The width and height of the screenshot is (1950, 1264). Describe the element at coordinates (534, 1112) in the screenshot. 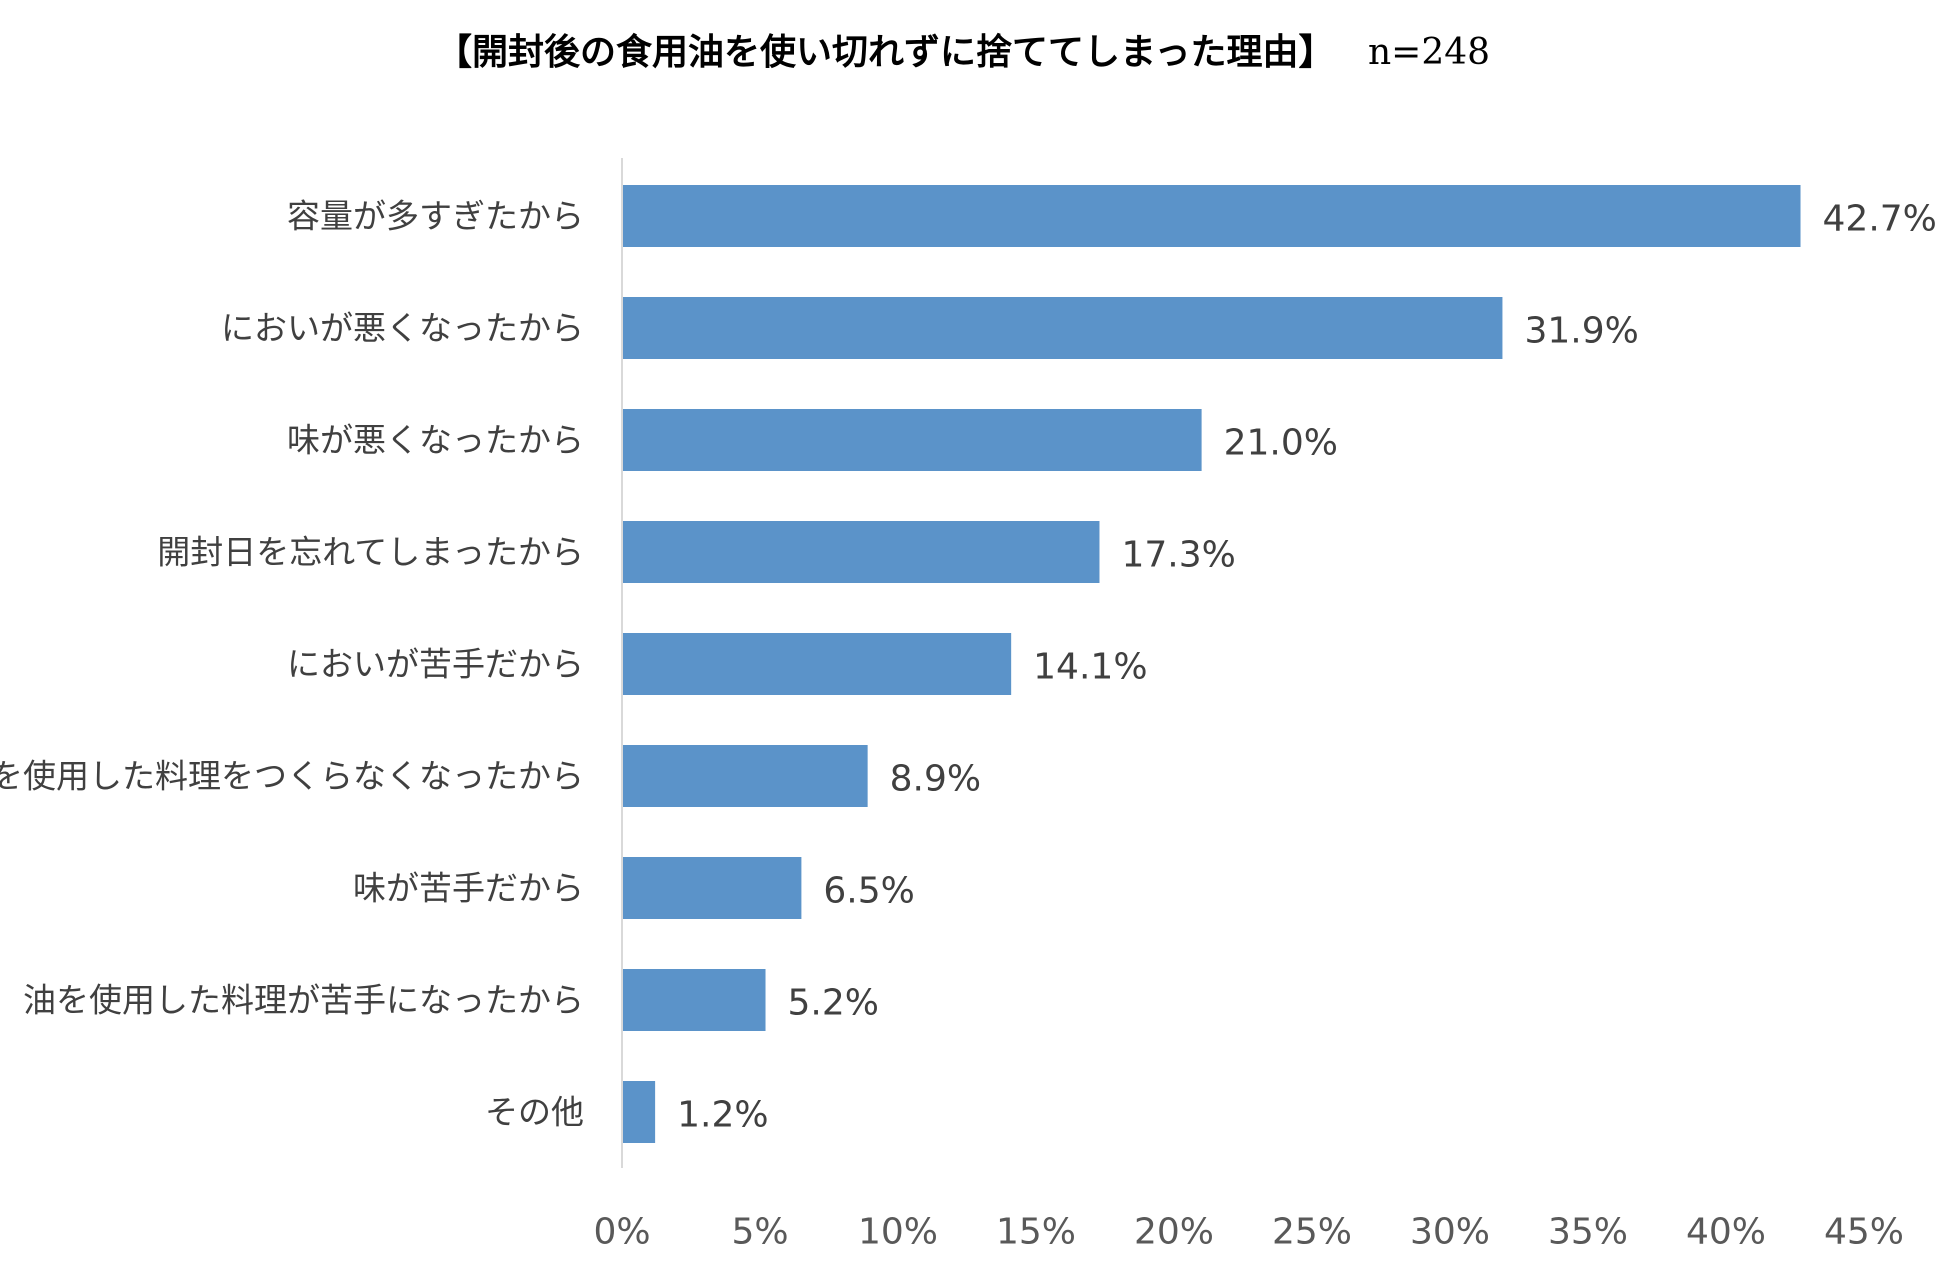

I see `category-label: その他` at that location.